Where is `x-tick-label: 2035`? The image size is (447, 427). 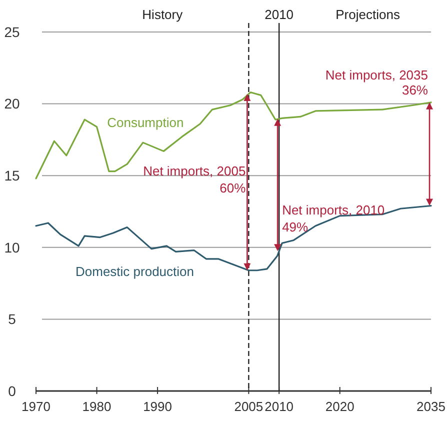
x-tick-label: 2035 is located at coordinates (431, 406).